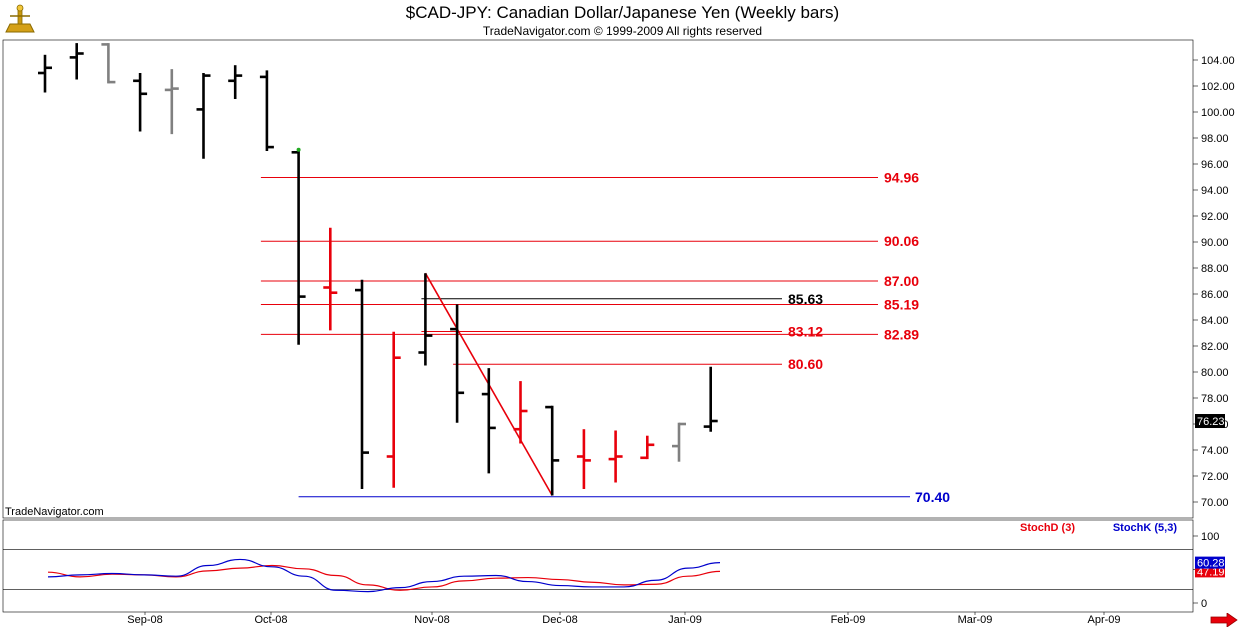  I want to click on y-tick-label: 94.00, so click(1215, 191).